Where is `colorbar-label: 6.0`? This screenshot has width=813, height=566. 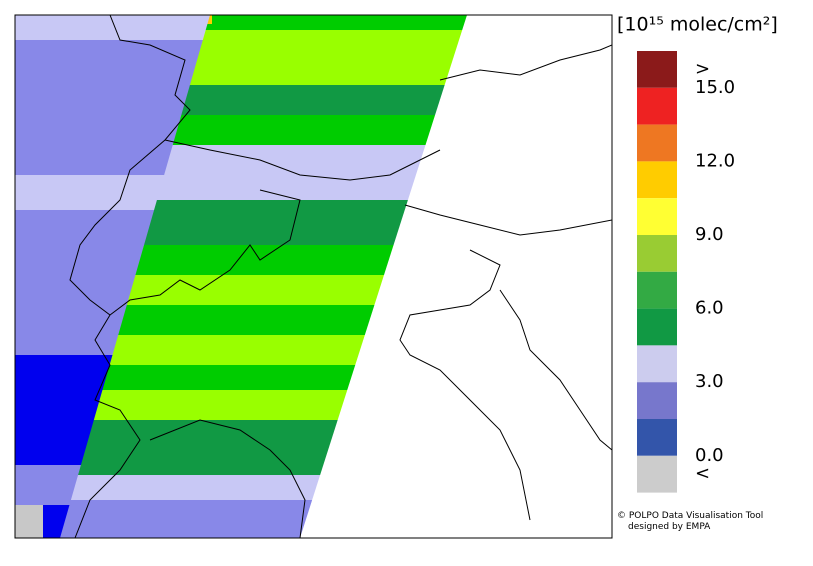
colorbar-label: 6.0 is located at coordinates (709, 308).